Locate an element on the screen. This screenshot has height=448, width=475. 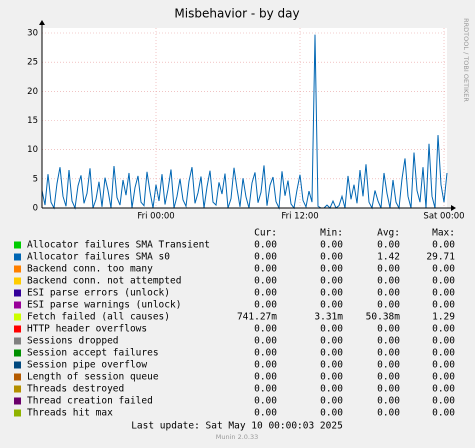
x-axis-arrow is located at coordinates (453, 208).